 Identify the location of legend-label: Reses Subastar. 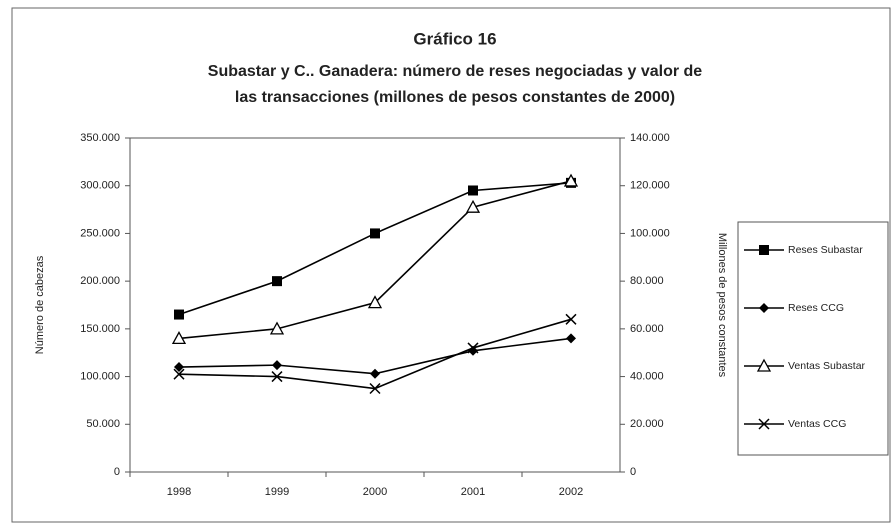
(825, 250).